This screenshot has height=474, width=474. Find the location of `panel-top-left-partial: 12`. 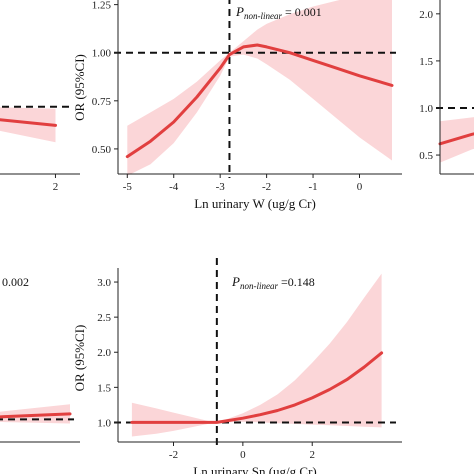

panel-top-left-partial: 12 is located at coordinates (40, 149).